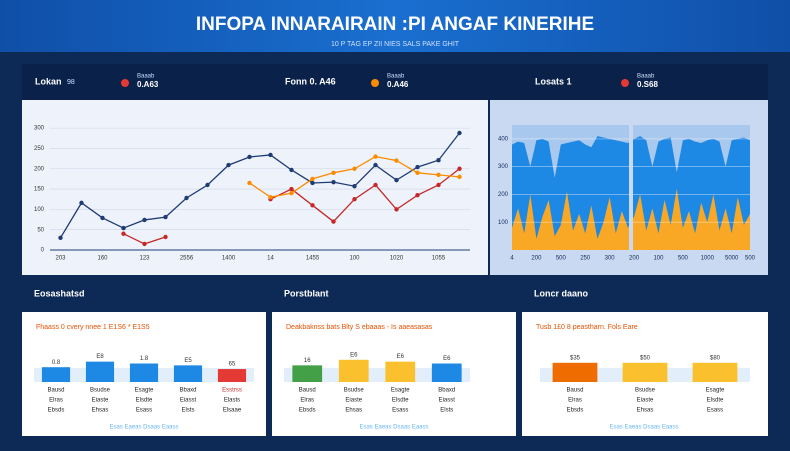  I want to click on section-subtitle: Fhaass 0 cvery nnee 1 E1S6 * E1S5, so click(93, 327).